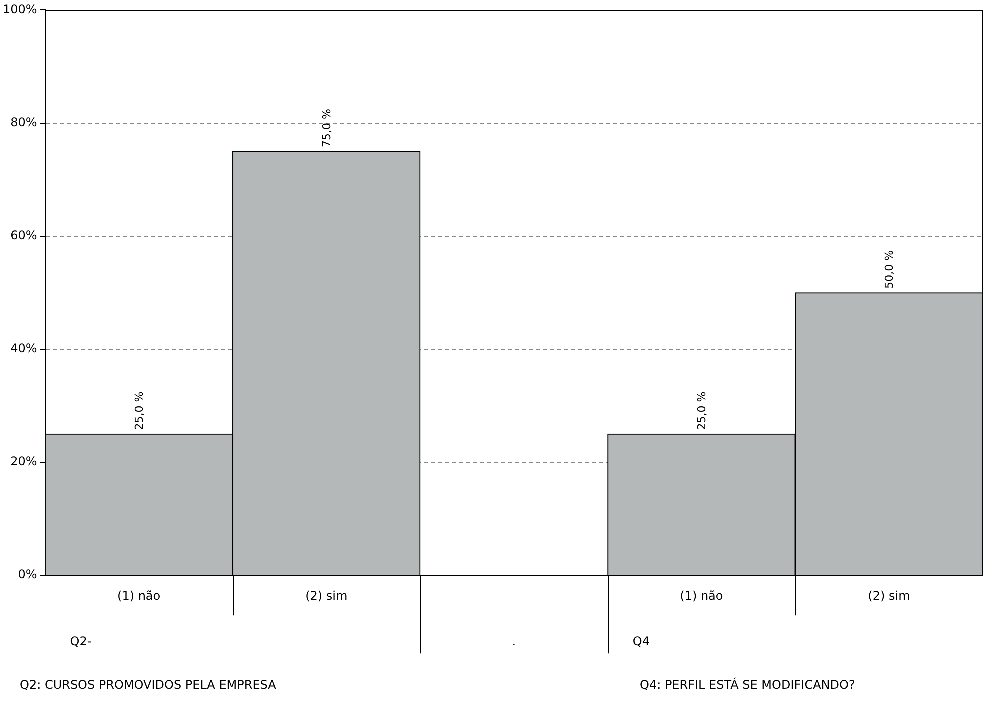 Image resolution: width=985 pixels, height=704 pixels. Describe the element at coordinates (148, 685) in the screenshot. I see `text: Q2: CURSOS PROMOVIDOS PELA EMPRESA` at that location.